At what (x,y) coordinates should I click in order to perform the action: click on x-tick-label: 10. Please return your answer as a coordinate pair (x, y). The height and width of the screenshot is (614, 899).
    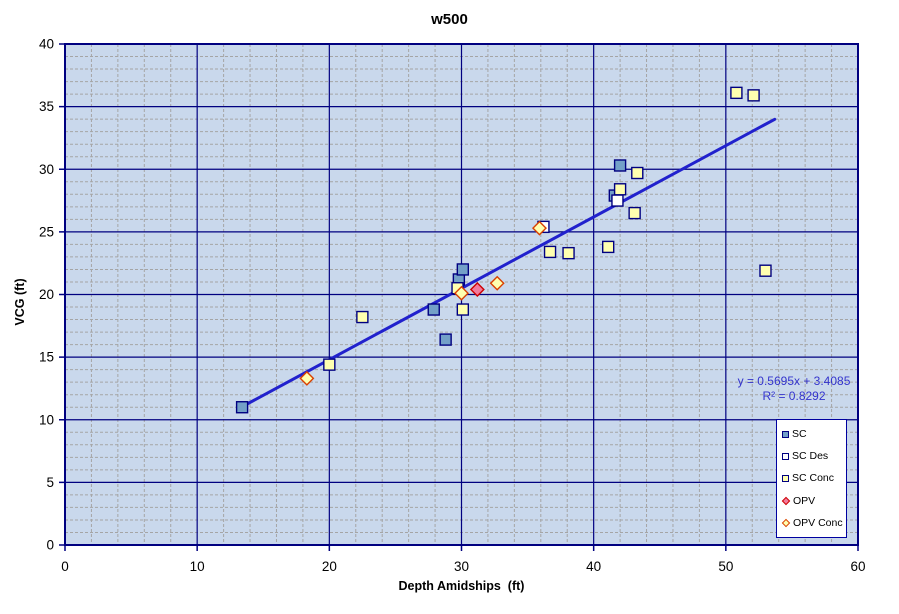
    Looking at the image, I should click on (197, 566).